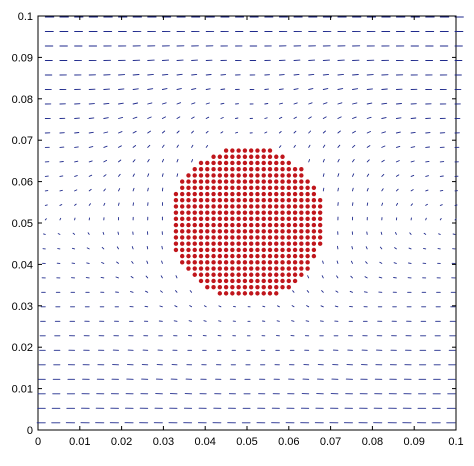 The width and height of the screenshot is (474, 466). Describe the element at coordinates (372, 442) in the screenshot. I see `x-tick-label: 0.08` at that location.